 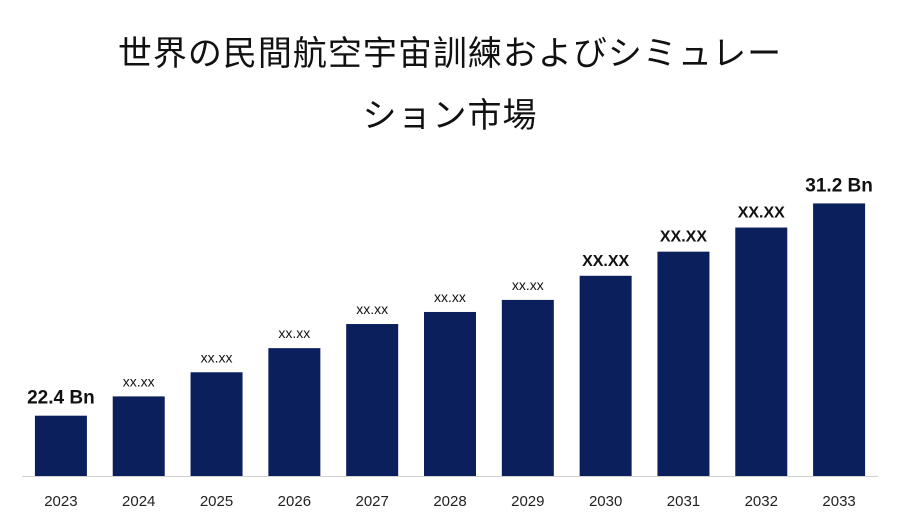 What do you see at coordinates (61, 398) in the screenshot?
I see `data-label-2023: 22.4 Bn` at bounding box center [61, 398].